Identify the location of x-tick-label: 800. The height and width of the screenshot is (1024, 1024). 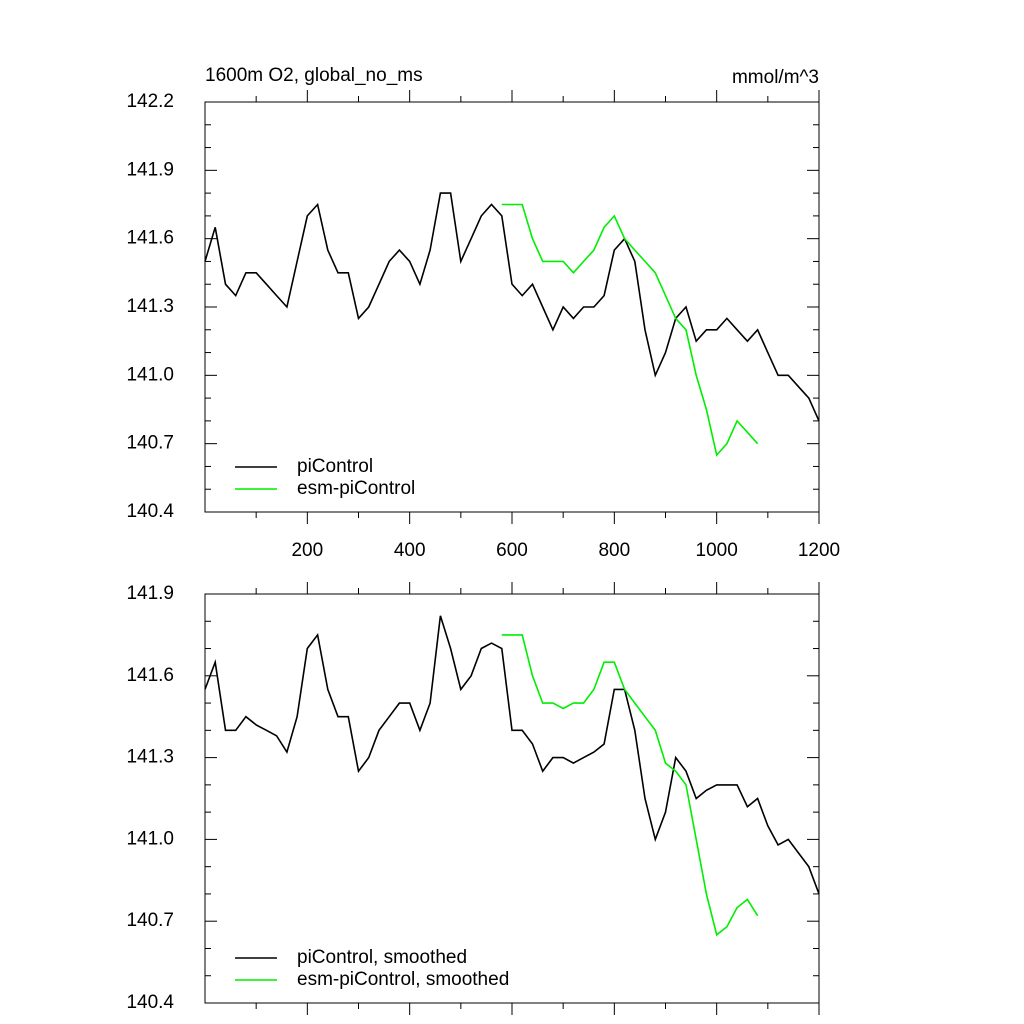
(614, 550).